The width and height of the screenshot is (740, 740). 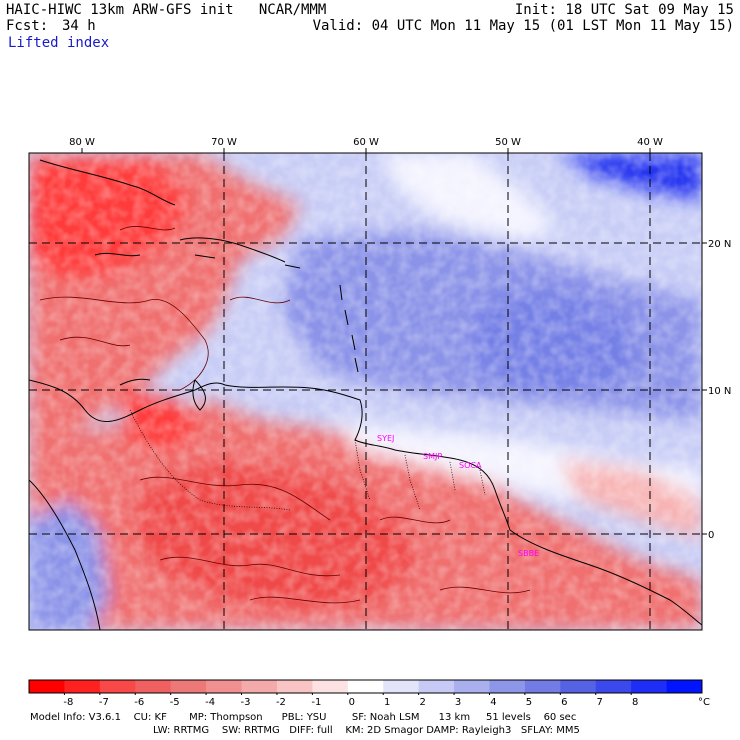 I want to click on forecast-label: Fcst:, so click(x=27, y=26).